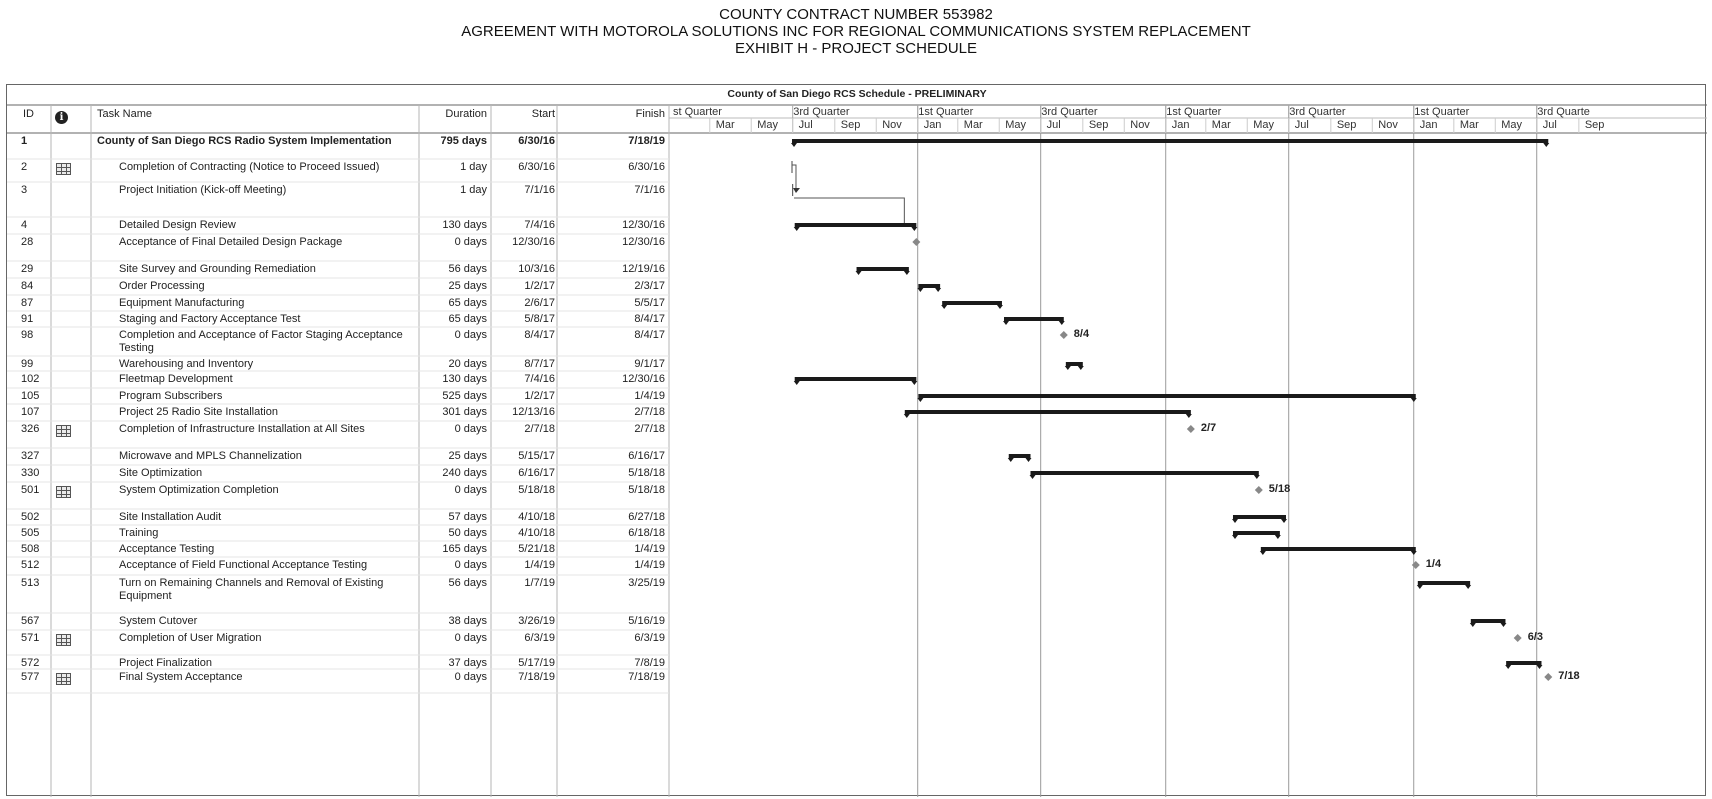  What do you see at coordinates (539, 429) in the screenshot?
I see `task-start: 2/7/18` at bounding box center [539, 429].